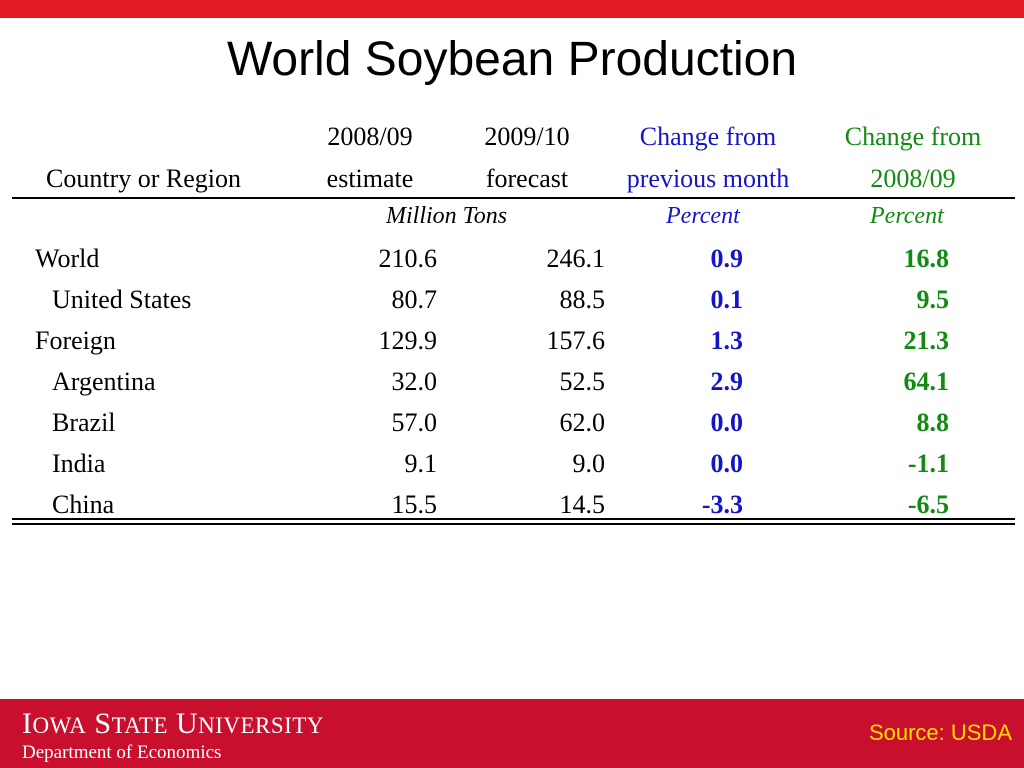 This screenshot has width=1024, height=768. Describe the element at coordinates (513, 381) in the screenshot. I see `table-row: Argentina 32.0 52.5 2.9 64.1` at that location.